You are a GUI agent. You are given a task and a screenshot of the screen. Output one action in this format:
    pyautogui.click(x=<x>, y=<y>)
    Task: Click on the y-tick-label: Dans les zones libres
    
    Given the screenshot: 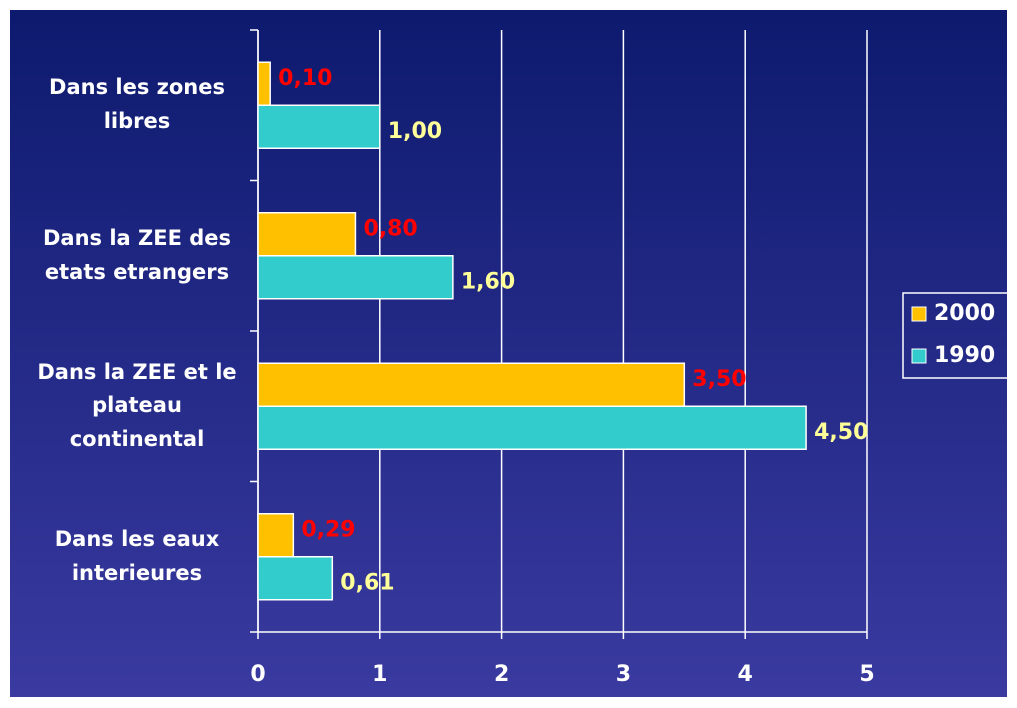 What is the action you would take?
    pyautogui.click(x=137, y=104)
    